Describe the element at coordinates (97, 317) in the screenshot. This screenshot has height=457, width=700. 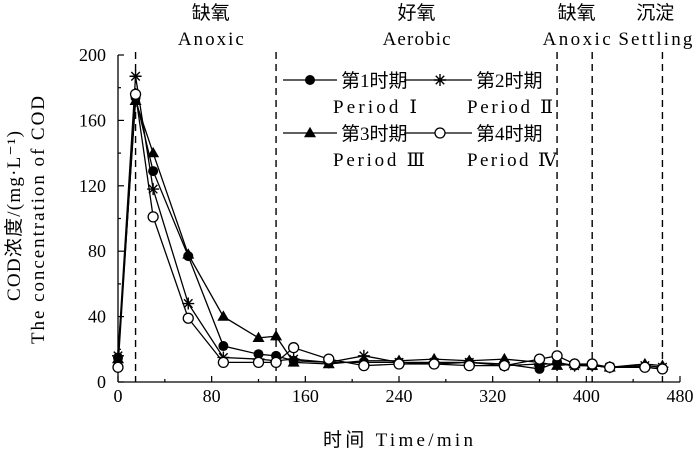
I see `y-tick-label: 40` at that location.